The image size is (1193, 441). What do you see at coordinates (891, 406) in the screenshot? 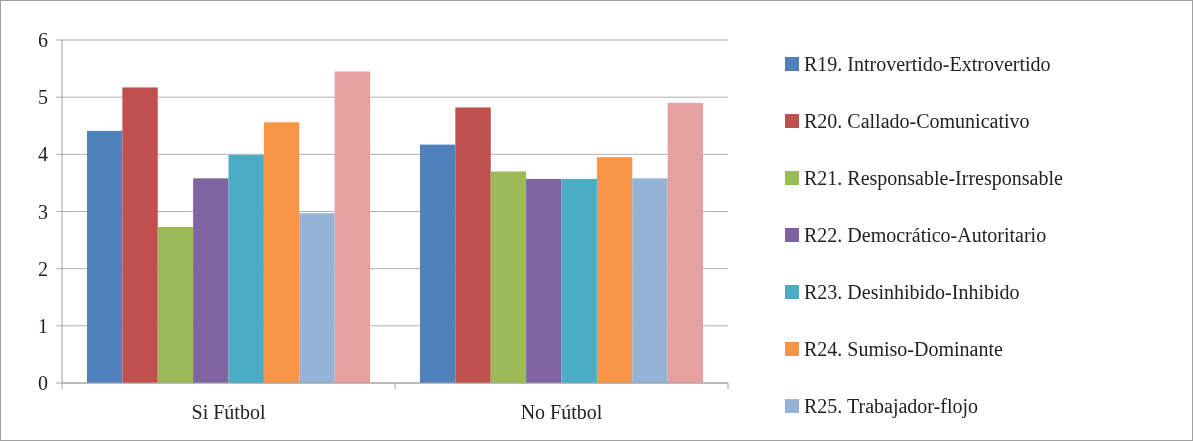
I see `legend-label: R25. Trabajador-flojo` at bounding box center [891, 406].